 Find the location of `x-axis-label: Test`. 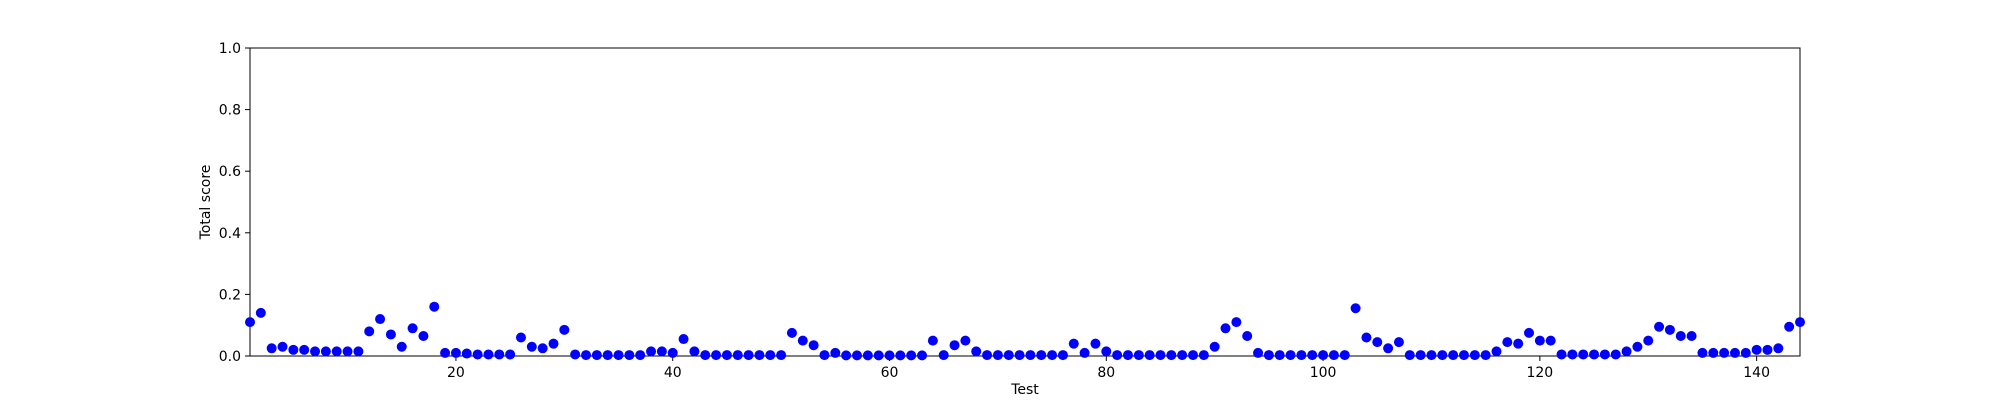

x-axis-label: Test is located at coordinates (1024, 390).